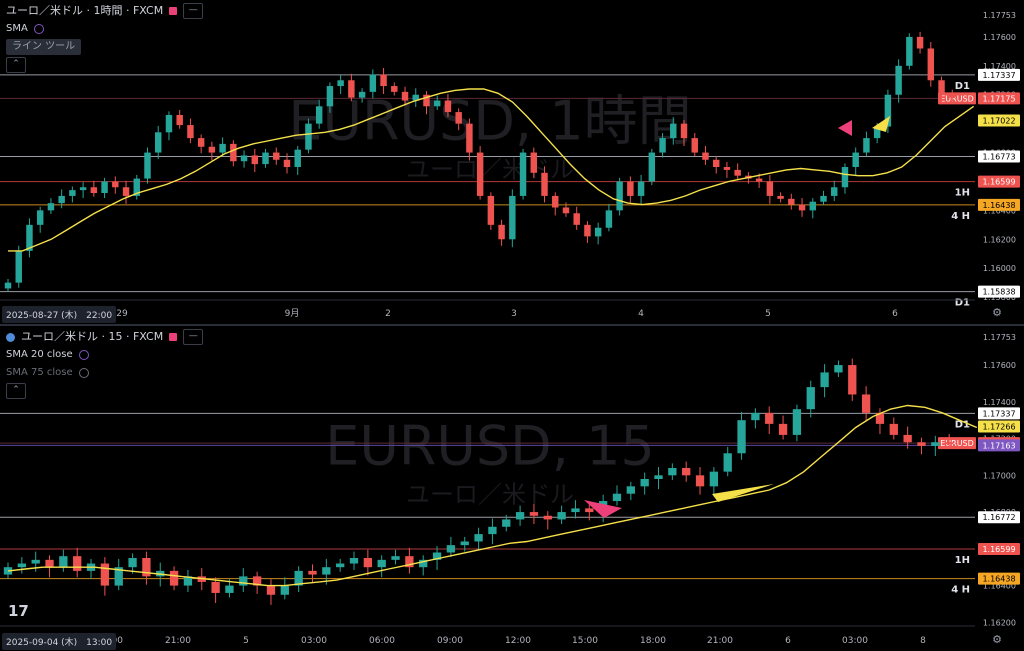 The width and height of the screenshot is (1024, 651). What do you see at coordinates (489, 120) in the screenshot?
I see `watermark-title: EURUSD, 1時間` at bounding box center [489, 120].